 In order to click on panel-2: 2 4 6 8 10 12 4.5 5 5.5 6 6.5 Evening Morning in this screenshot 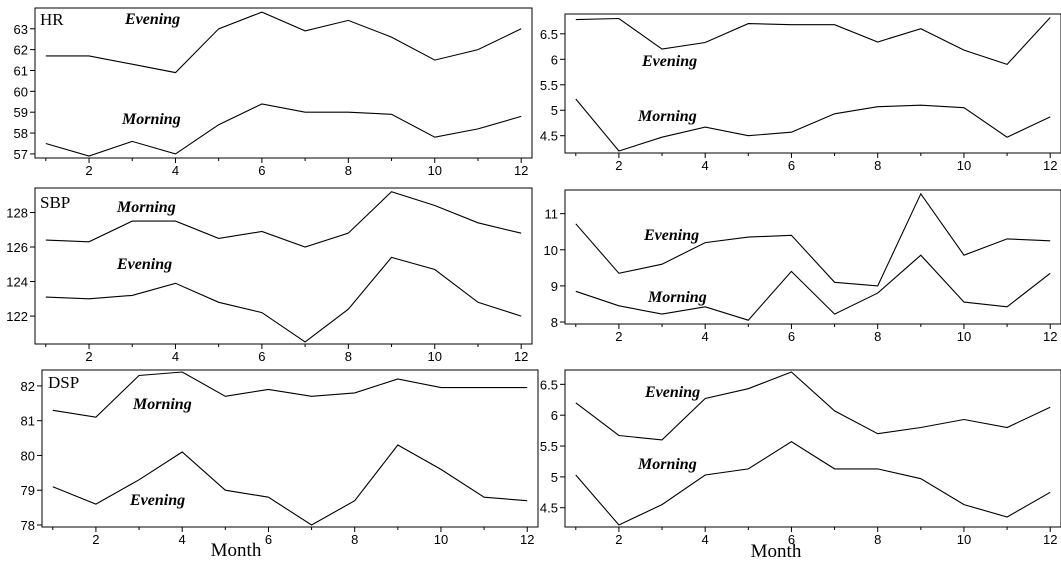, I will do `click(800, 93)`.